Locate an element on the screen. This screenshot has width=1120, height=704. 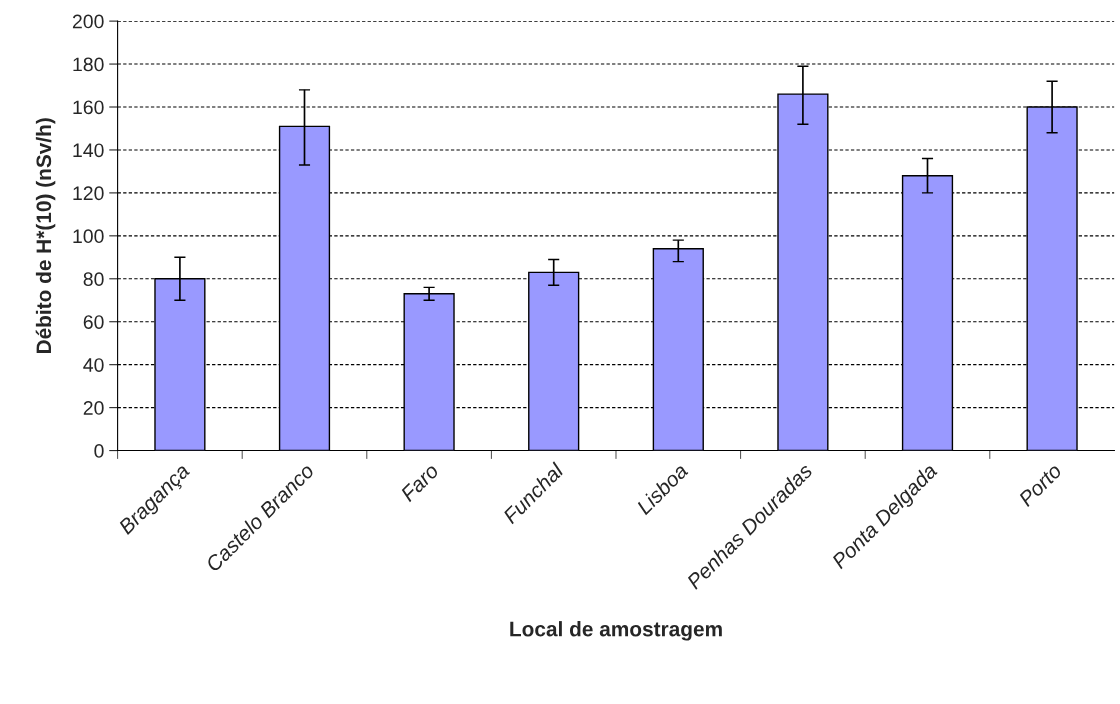
y-tick-label: 180 is located at coordinates (88, 64).